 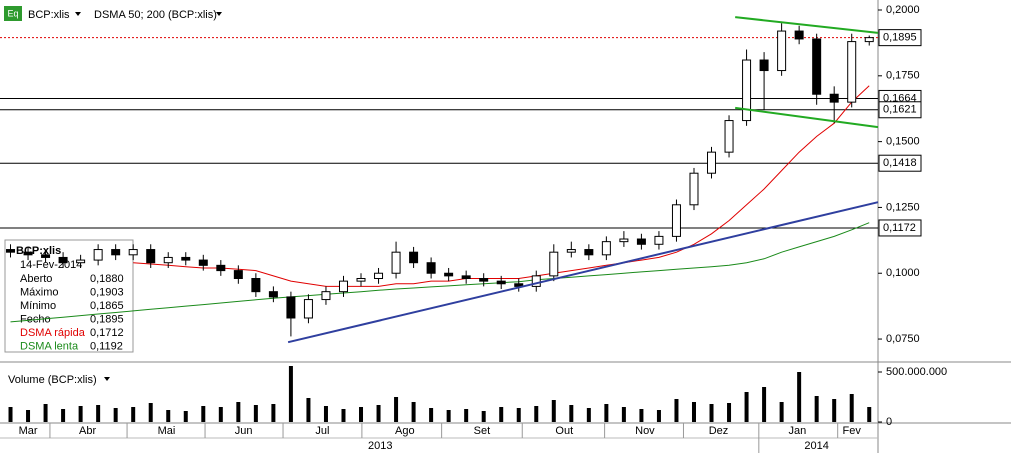 What do you see at coordinates (155, 15) in the screenshot?
I see `indicator-label: DSMA 50; 200 (BCP:xlis)` at bounding box center [155, 15].